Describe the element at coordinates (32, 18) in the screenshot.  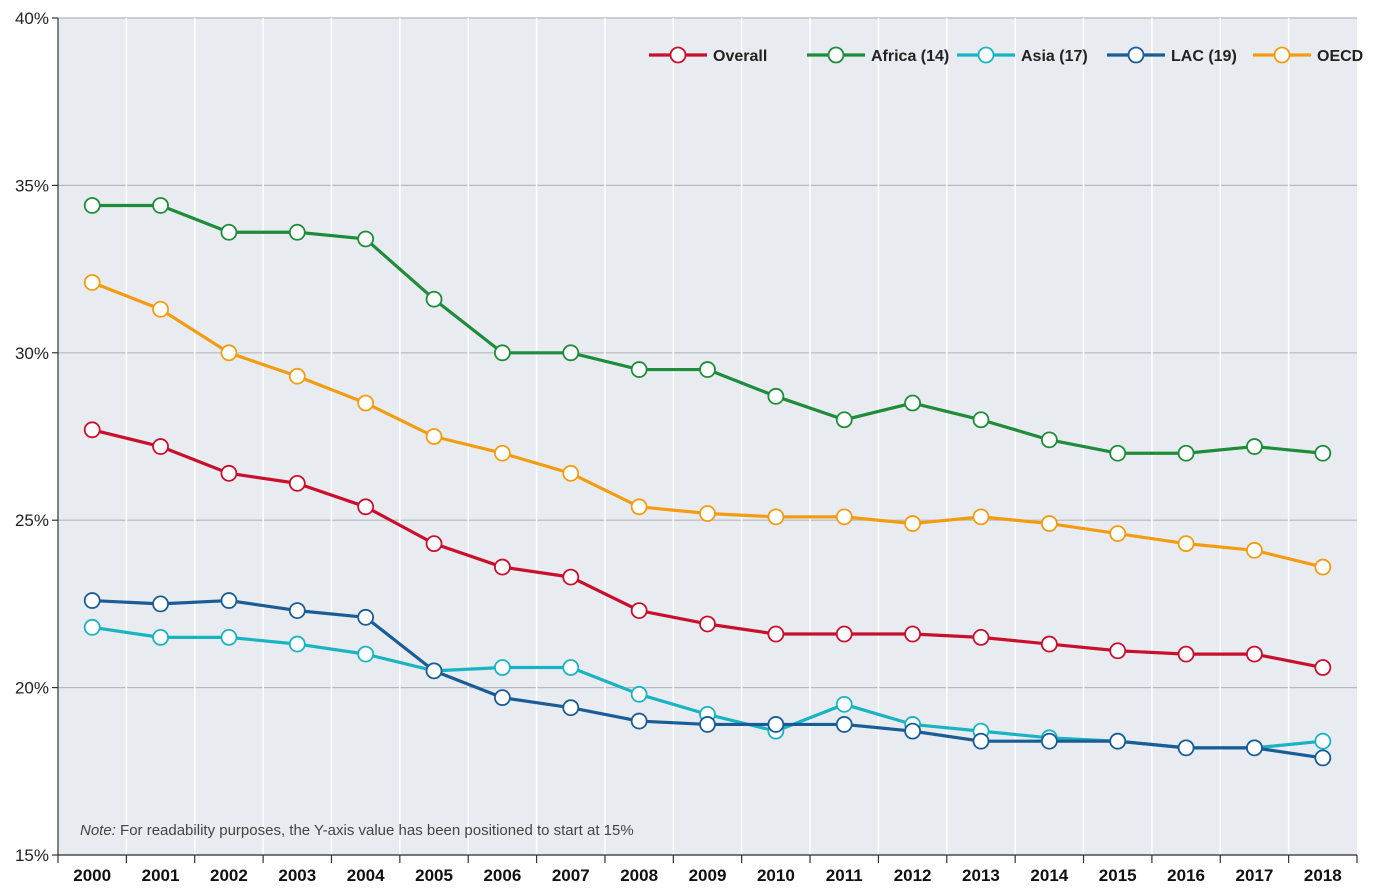
I see `y-tick-label: 40%` at that location.